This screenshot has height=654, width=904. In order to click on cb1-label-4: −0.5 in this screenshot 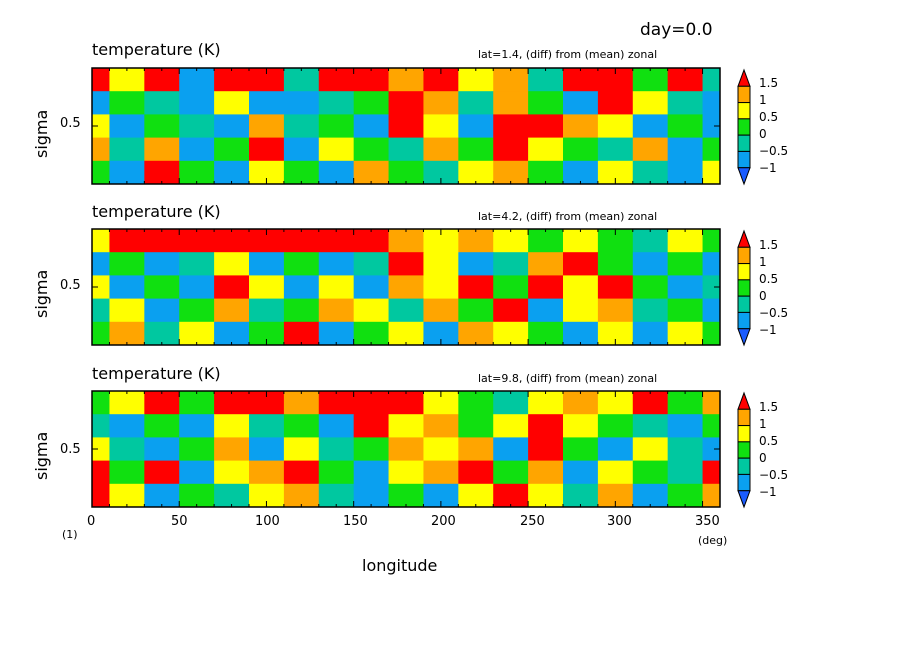, I will do `click(774, 151)`.